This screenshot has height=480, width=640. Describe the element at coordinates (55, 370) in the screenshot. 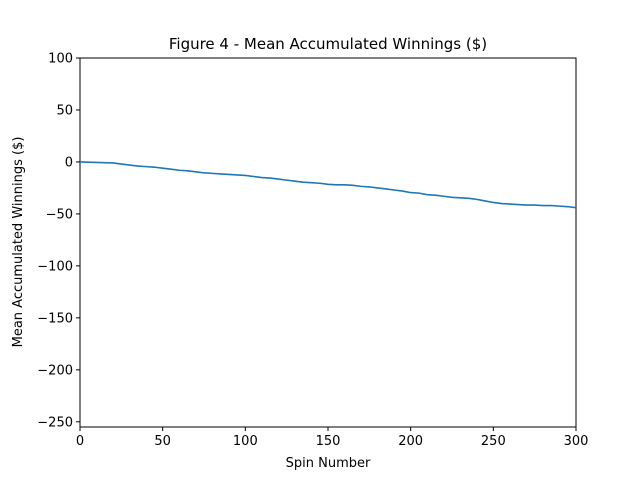

I see `y-tick-label: −200` at that location.